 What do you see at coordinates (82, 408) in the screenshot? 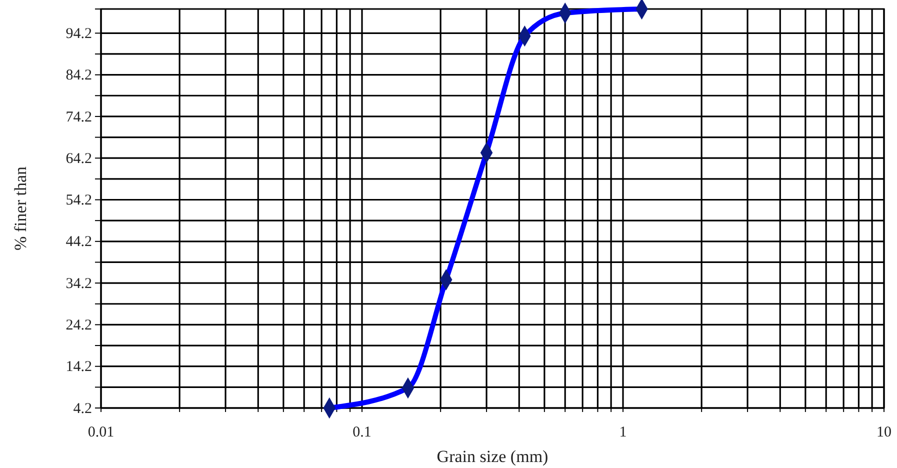
I see `y-tick-label: 4.2` at bounding box center [82, 408].